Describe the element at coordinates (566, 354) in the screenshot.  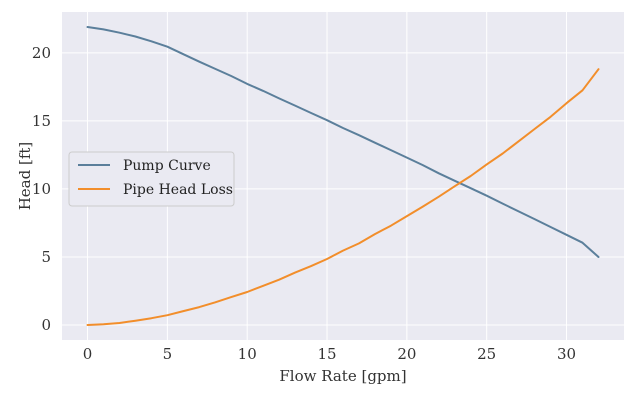
I see `x-tick-label-30: 30` at that location.